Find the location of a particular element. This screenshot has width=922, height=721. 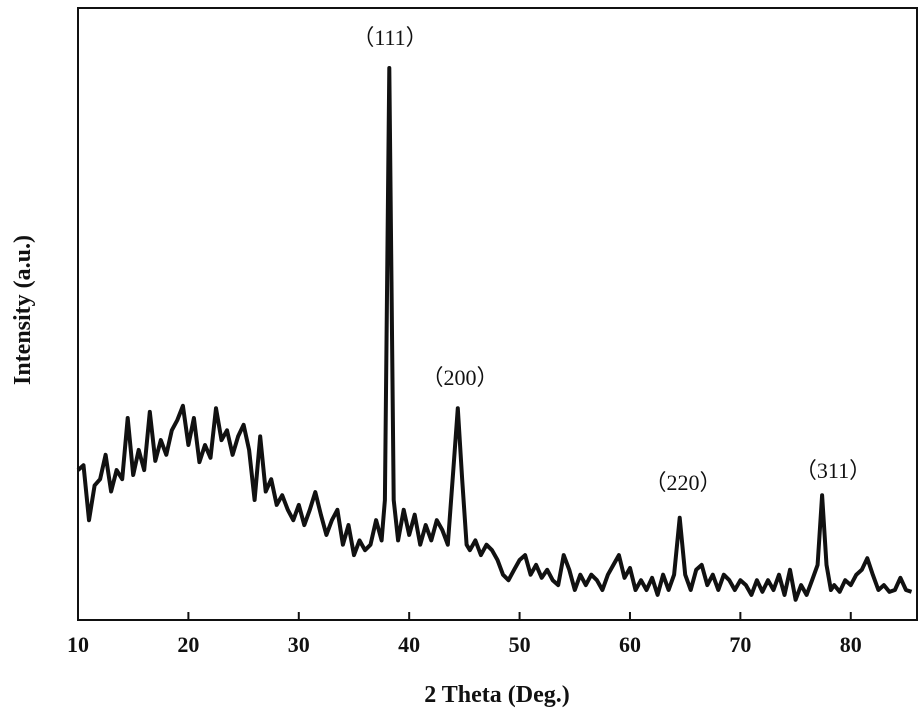

peak-annotation: （111） is located at coordinates (389, 37).